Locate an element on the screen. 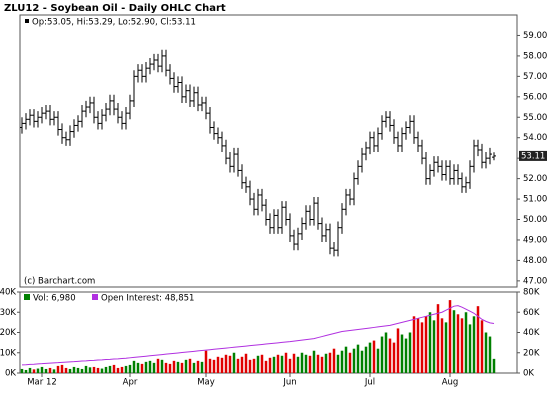 The image size is (554, 405). y-tick-label: 57.00 is located at coordinates (535, 77).